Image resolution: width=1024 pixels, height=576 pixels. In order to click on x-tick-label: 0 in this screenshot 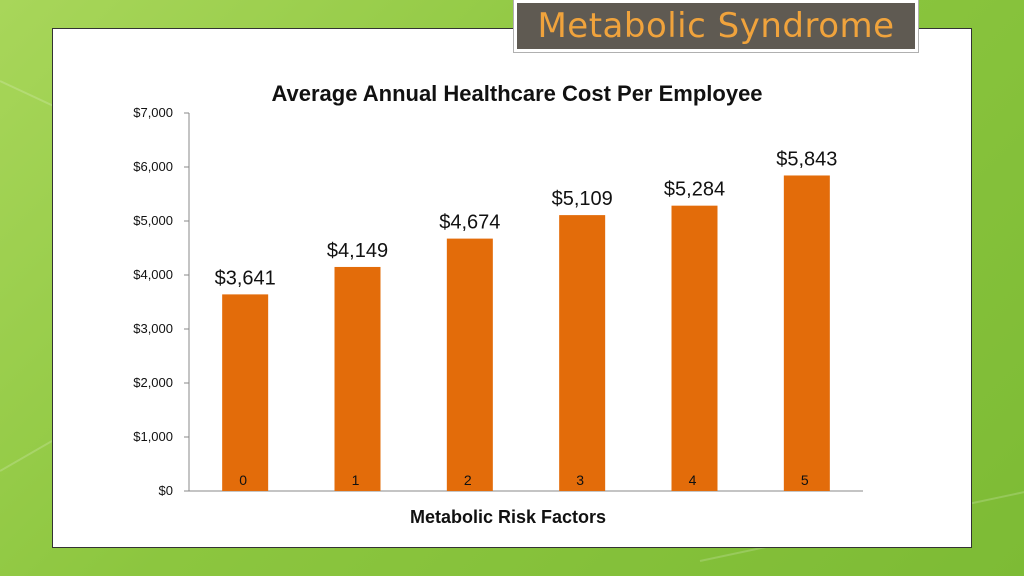, I will do `click(243, 480)`.